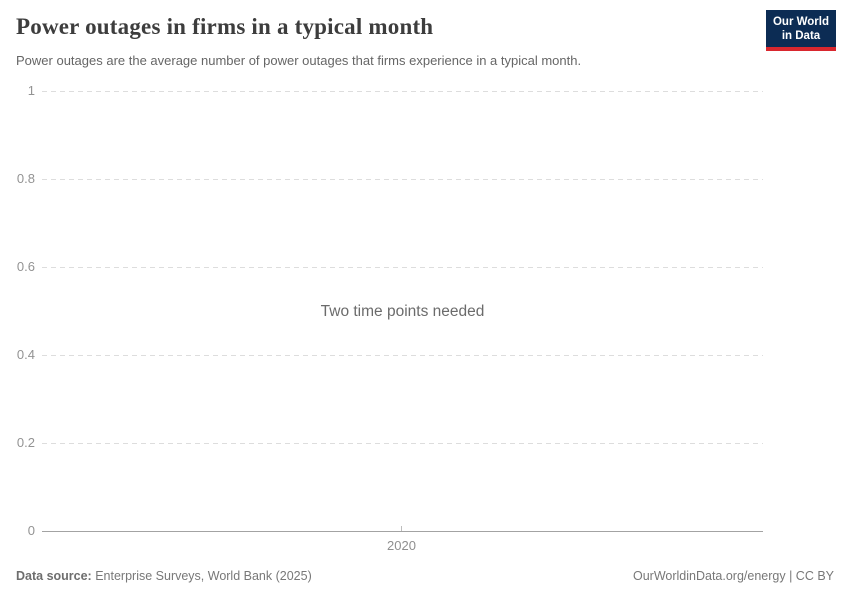 The height and width of the screenshot is (600, 850). I want to click on owid-logo: Our World in Data, so click(801, 30).